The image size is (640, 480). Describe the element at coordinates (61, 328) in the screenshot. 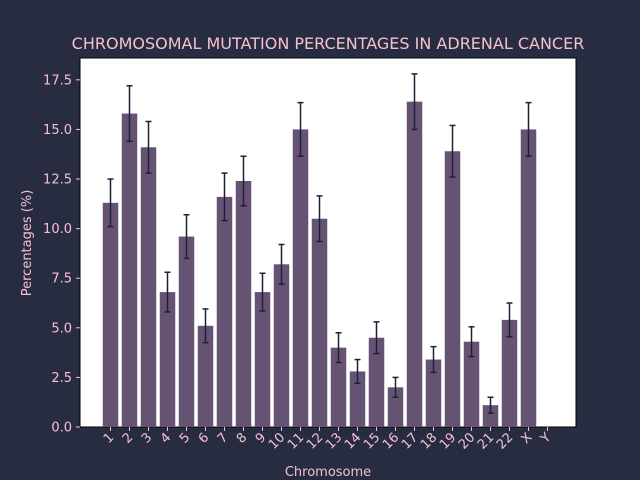

I see `y-tick-label-2: 5.0` at that location.